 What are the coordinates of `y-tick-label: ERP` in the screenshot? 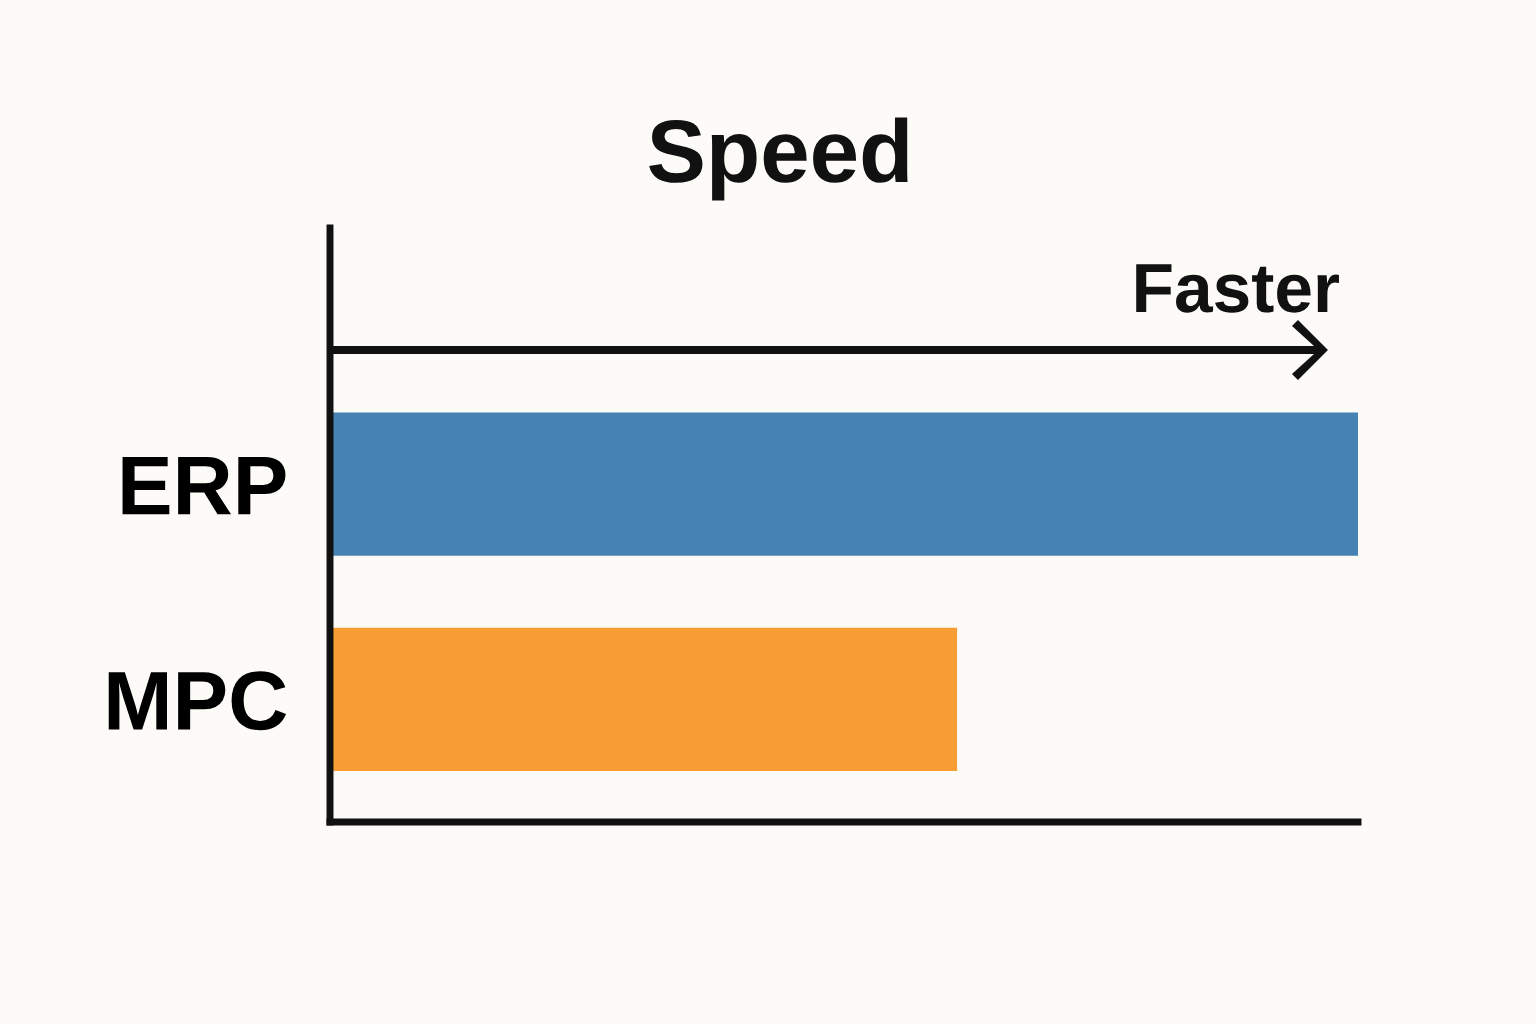 It's located at (204, 485).